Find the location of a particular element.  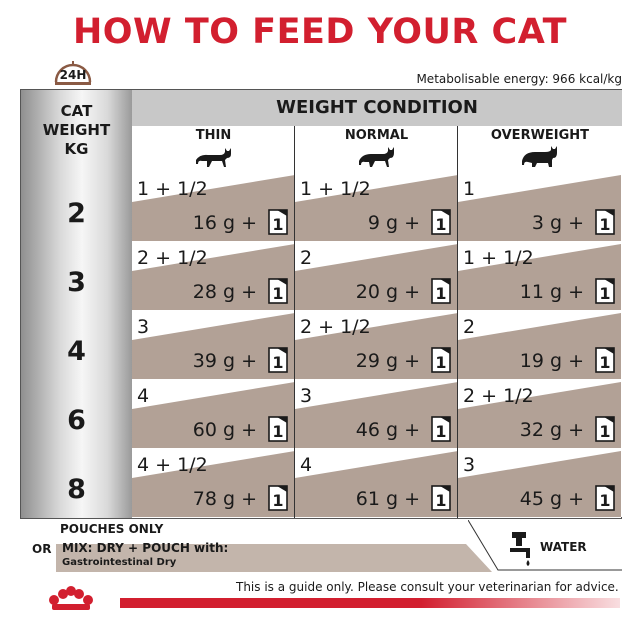

feeding-cell: 2 + 1/2 32 g + 1 is located at coordinates (540, 413).